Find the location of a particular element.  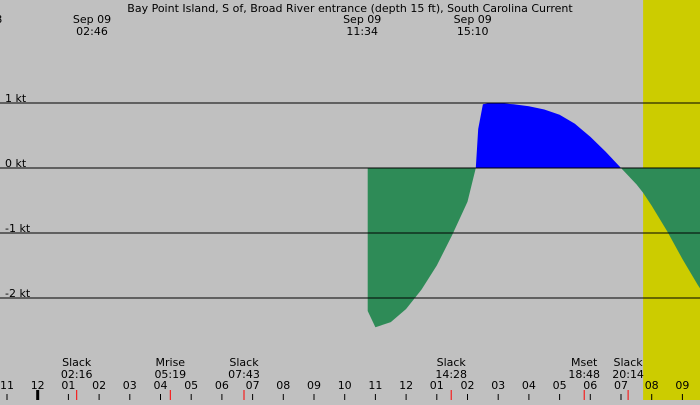

event-label: Mset is located at coordinates (584, 362).